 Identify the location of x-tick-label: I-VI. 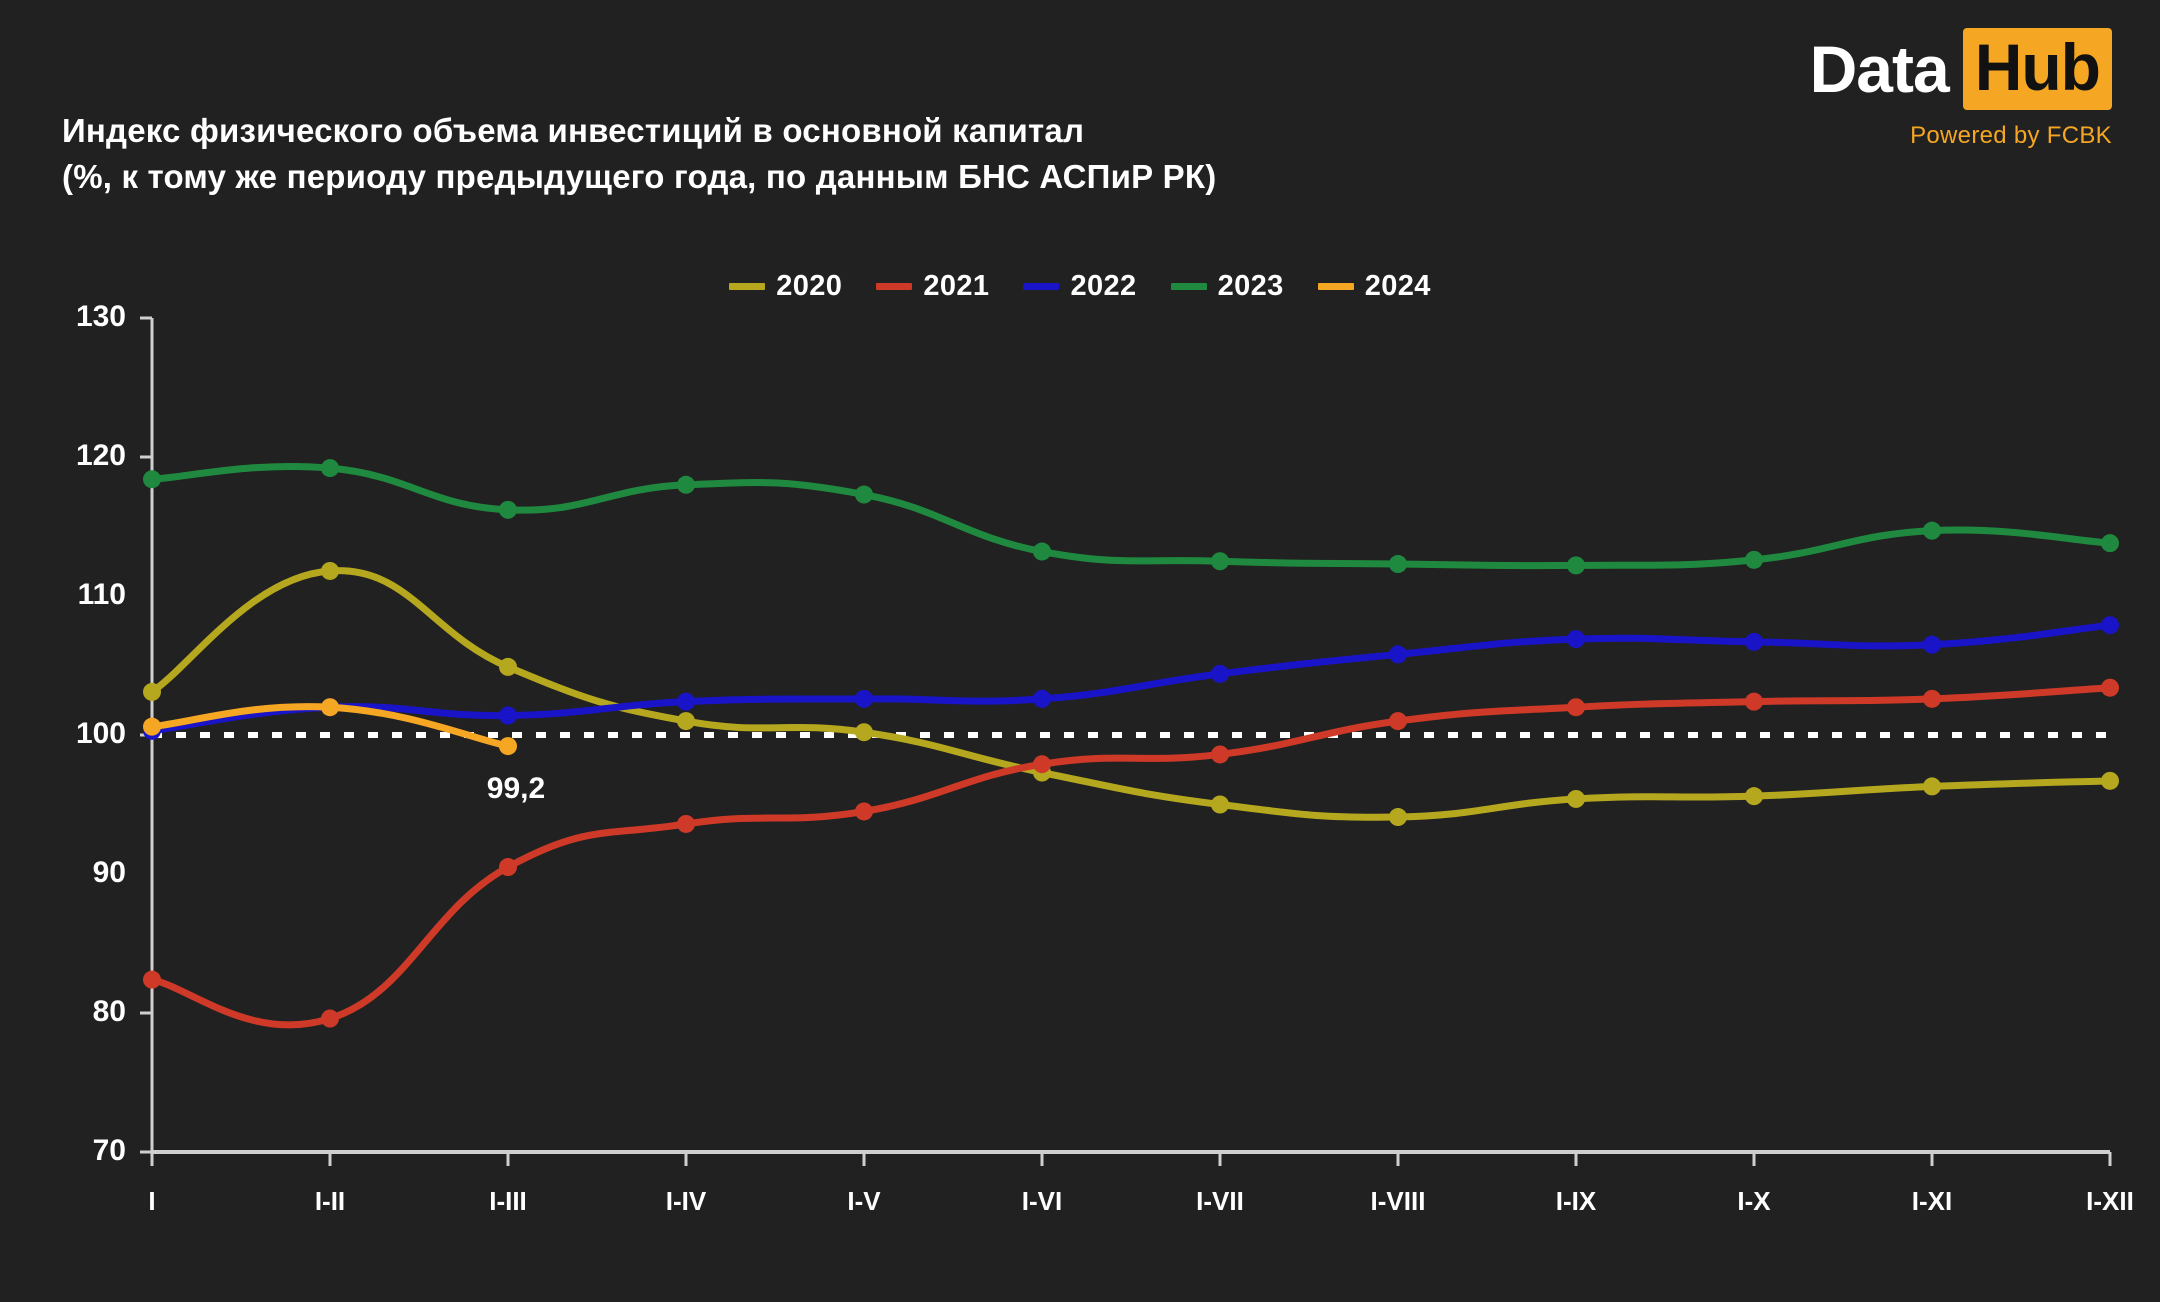
(1042, 1201).